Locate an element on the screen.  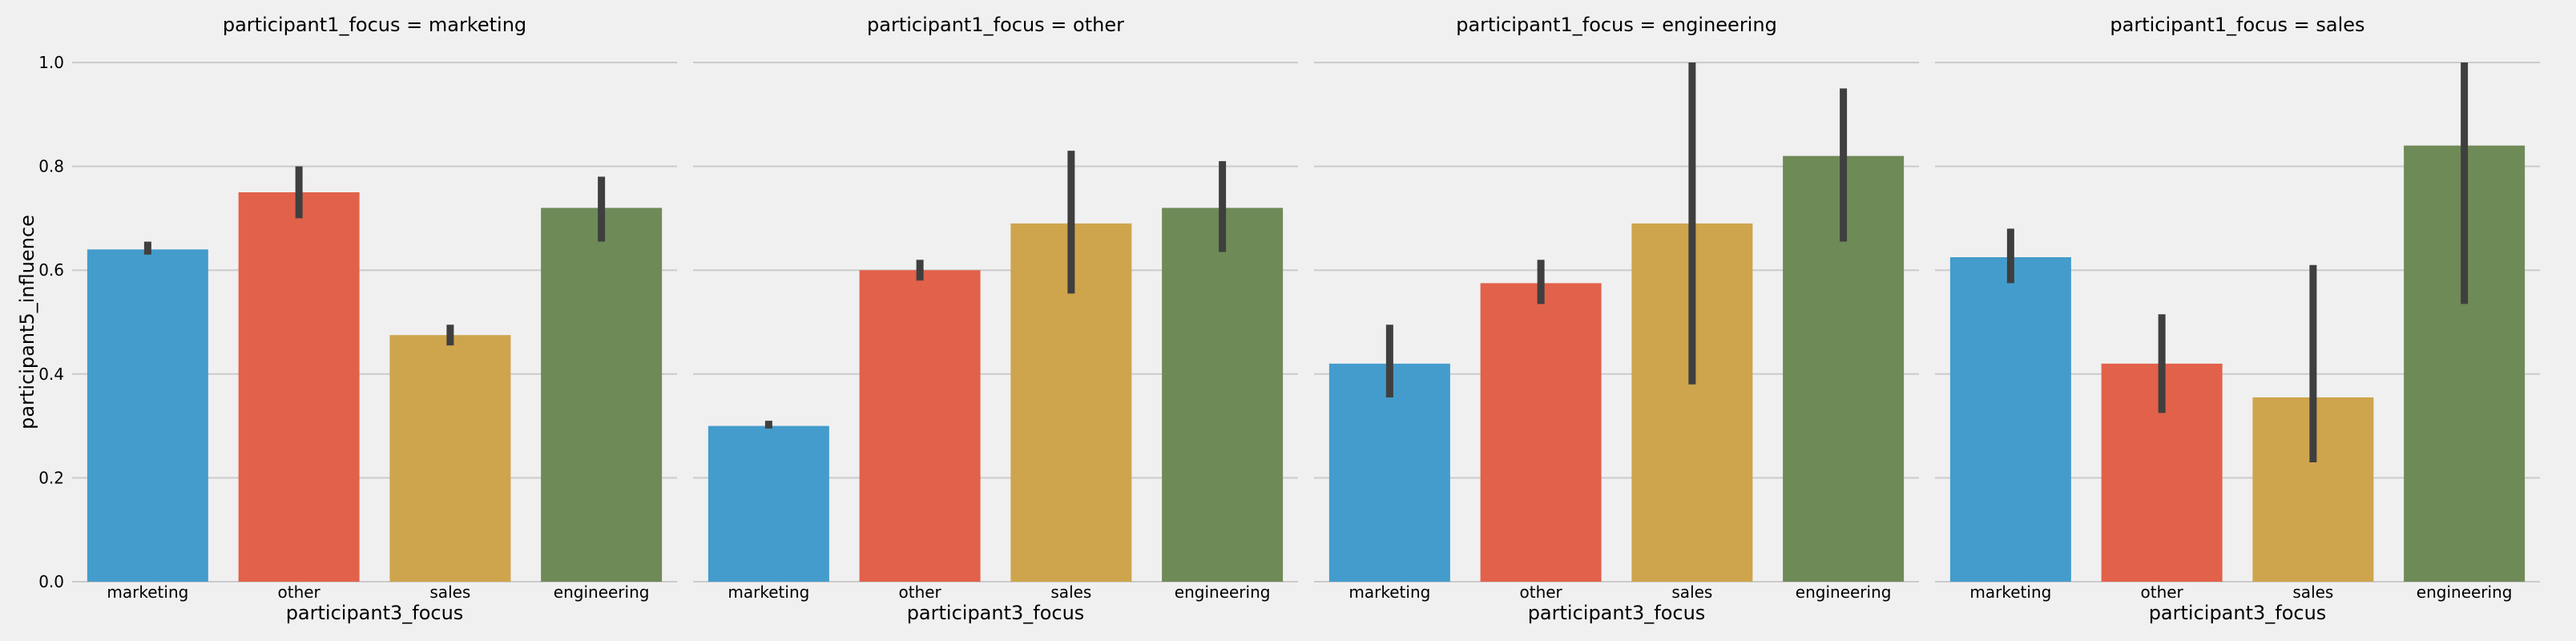
y-tick-label: 0.8 is located at coordinates (51, 166).